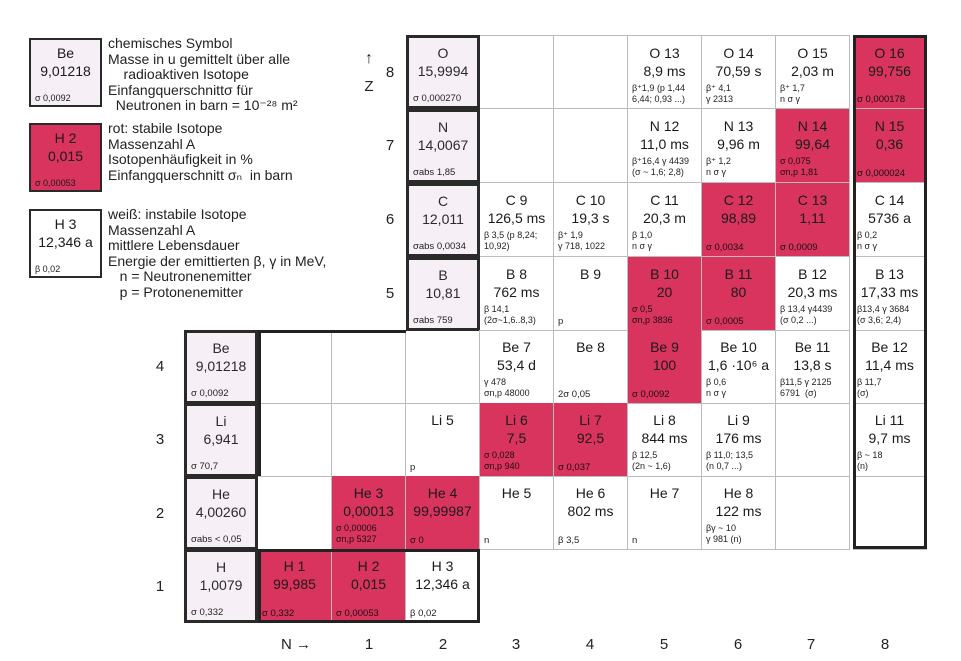  Describe the element at coordinates (664, 420) in the screenshot. I see `cell-symbol: Li 8` at that location.